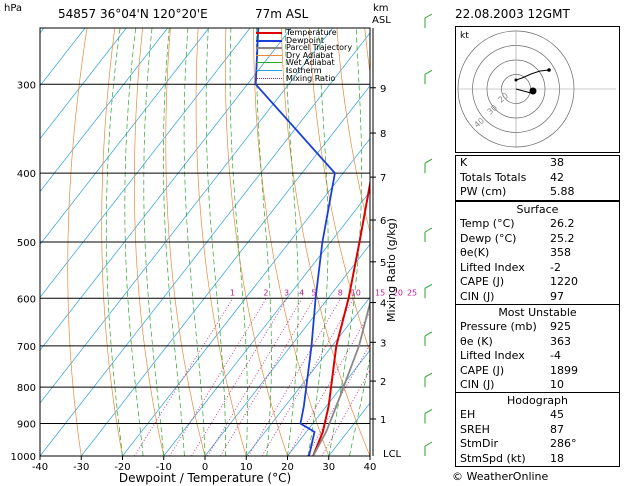 This screenshot has height=486, width=629. What do you see at coordinates (370, 467) in the screenshot?
I see `x-tick-label: 40` at bounding box center [370, 467].